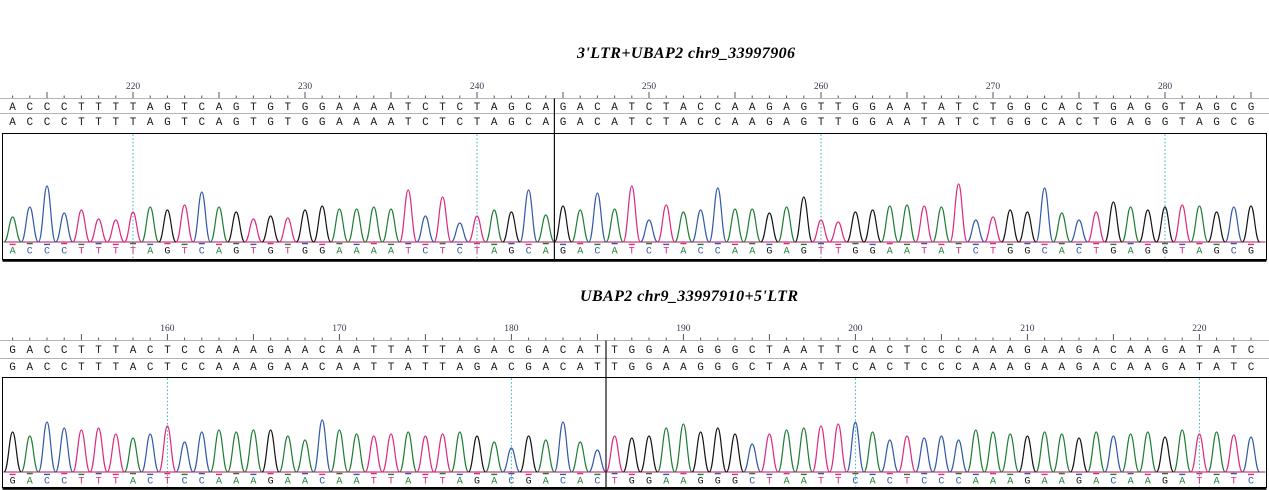 The height and width of the screenshot is (490, 1269). What do you see at coordinates (133, 87) in the screenshot?
I see `ruler-label: 220` at bounding box center [133, 87].